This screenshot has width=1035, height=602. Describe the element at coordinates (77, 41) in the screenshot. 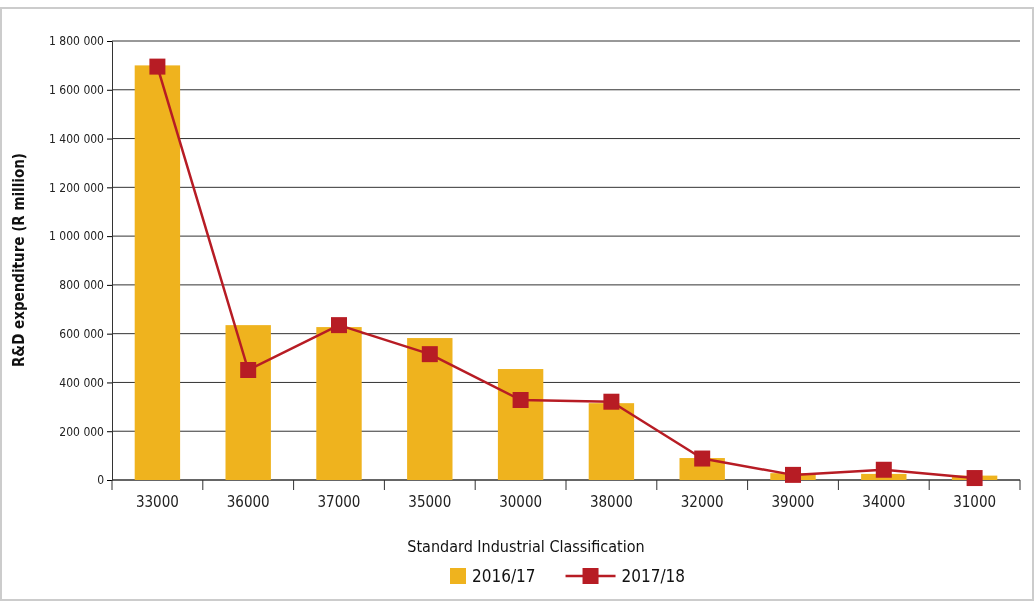

I see `y-tick-label: 1 800 000` at that location.